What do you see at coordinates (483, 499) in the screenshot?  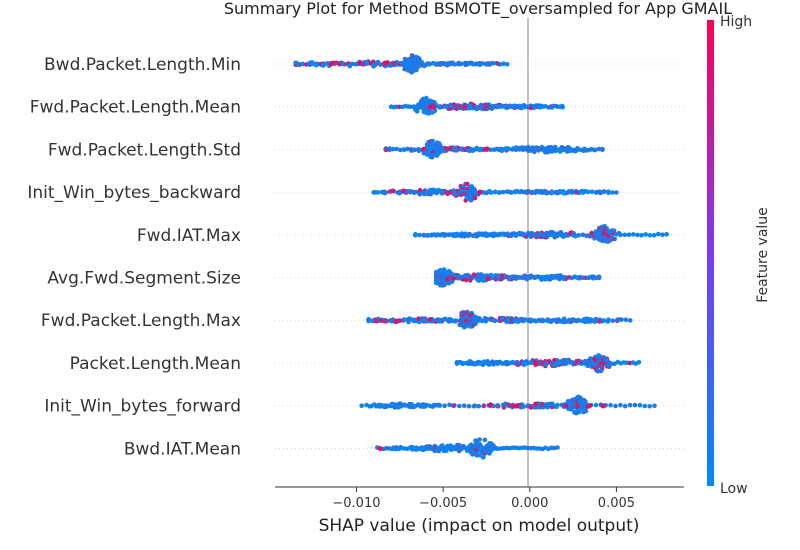 I see `x-axis-ticks: −0.010 −0.005 0.000 0.005` at bounding box center [483, 499].